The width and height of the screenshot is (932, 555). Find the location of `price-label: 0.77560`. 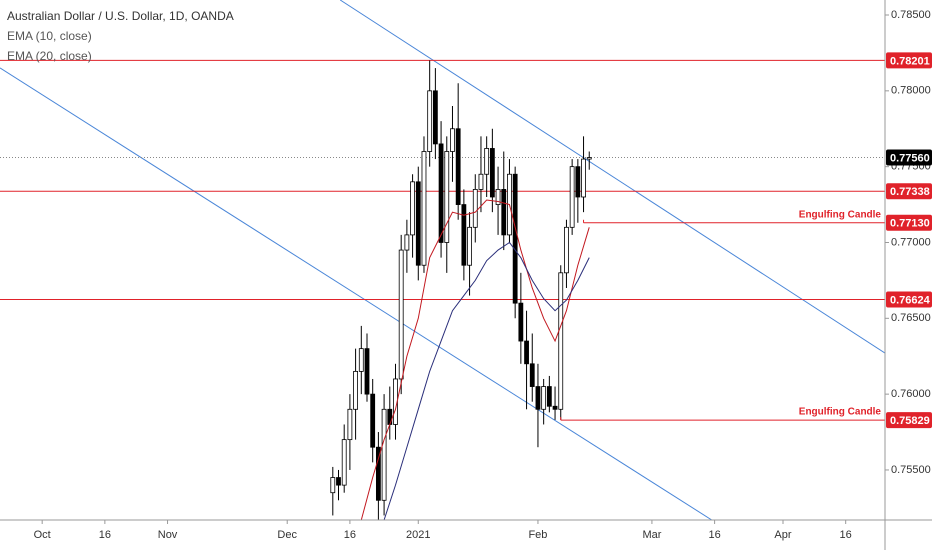

price-label: 0.77560 is located at coordinates (910, 158).